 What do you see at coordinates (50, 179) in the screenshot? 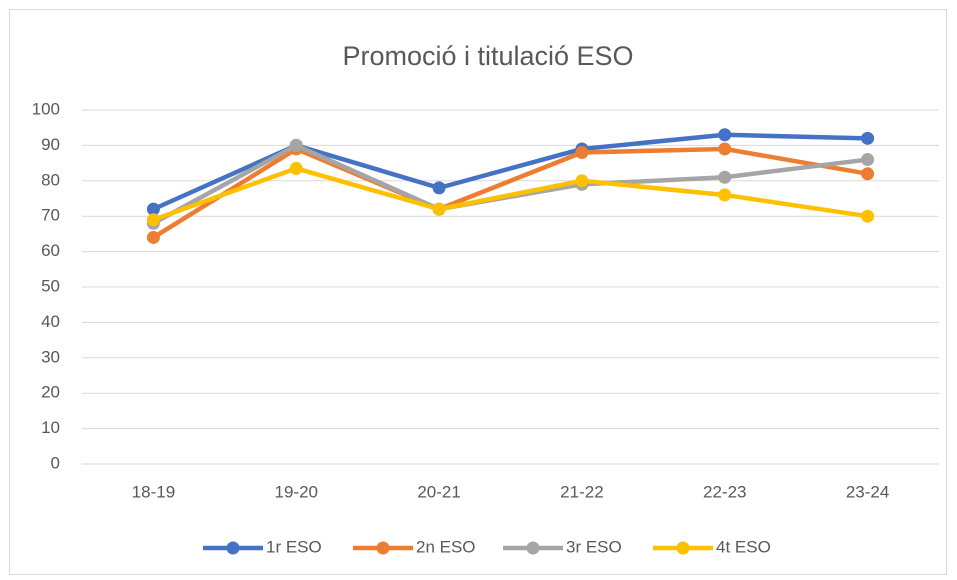
I see `y-tick-label: 80` at bounding box center [50, 179].